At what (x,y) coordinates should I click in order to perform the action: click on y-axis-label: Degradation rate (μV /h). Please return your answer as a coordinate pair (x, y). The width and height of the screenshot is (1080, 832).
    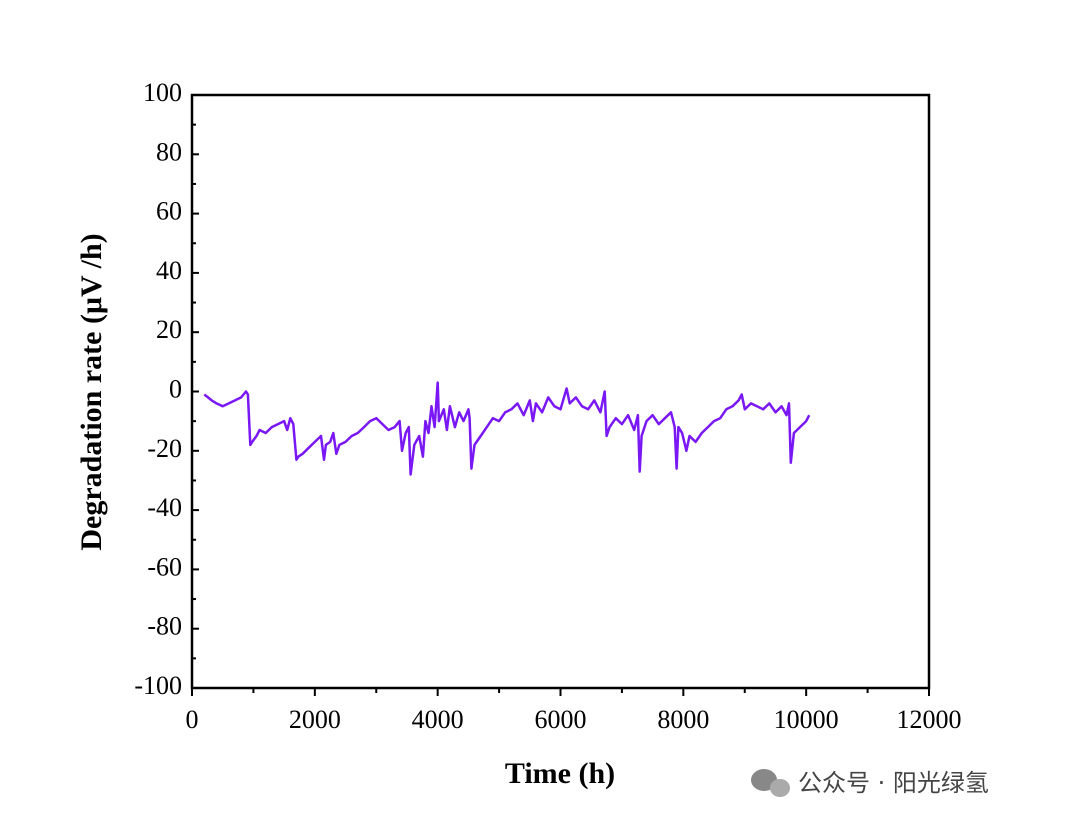
    Looking at the image, I should click on (91, 391).